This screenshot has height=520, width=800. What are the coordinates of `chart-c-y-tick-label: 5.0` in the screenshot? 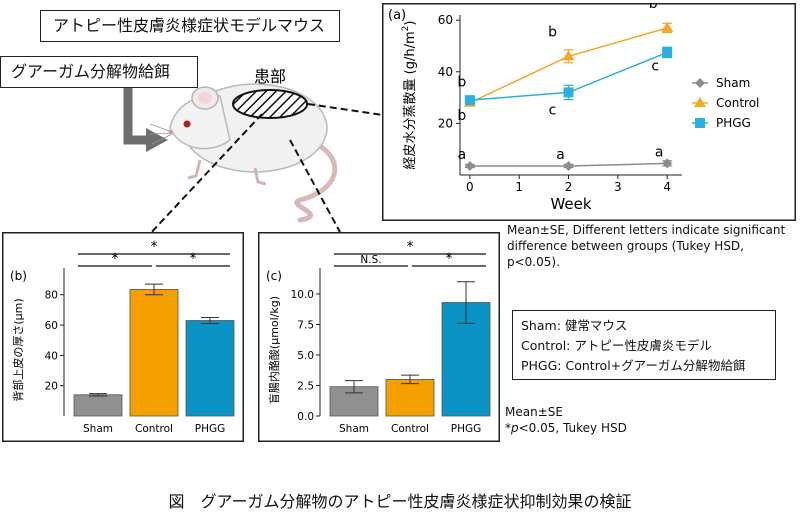 It's located at (305, 356).